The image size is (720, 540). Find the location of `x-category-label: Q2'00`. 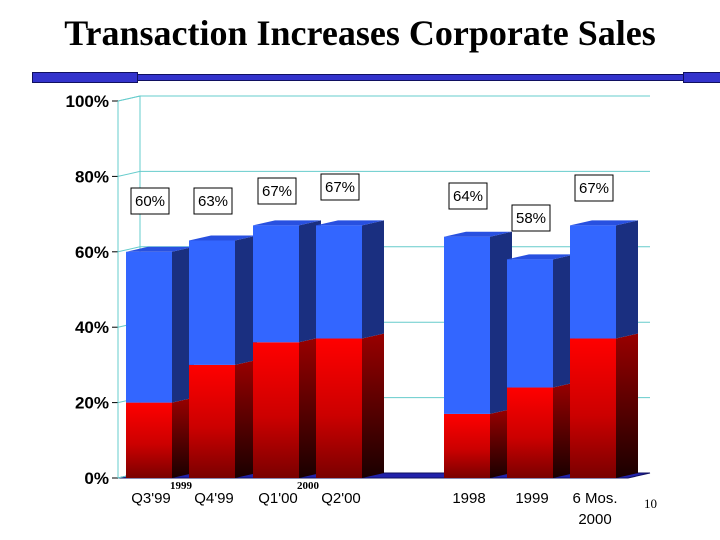

x-category-label: Q2'00 is located at coordinates (341, 498).